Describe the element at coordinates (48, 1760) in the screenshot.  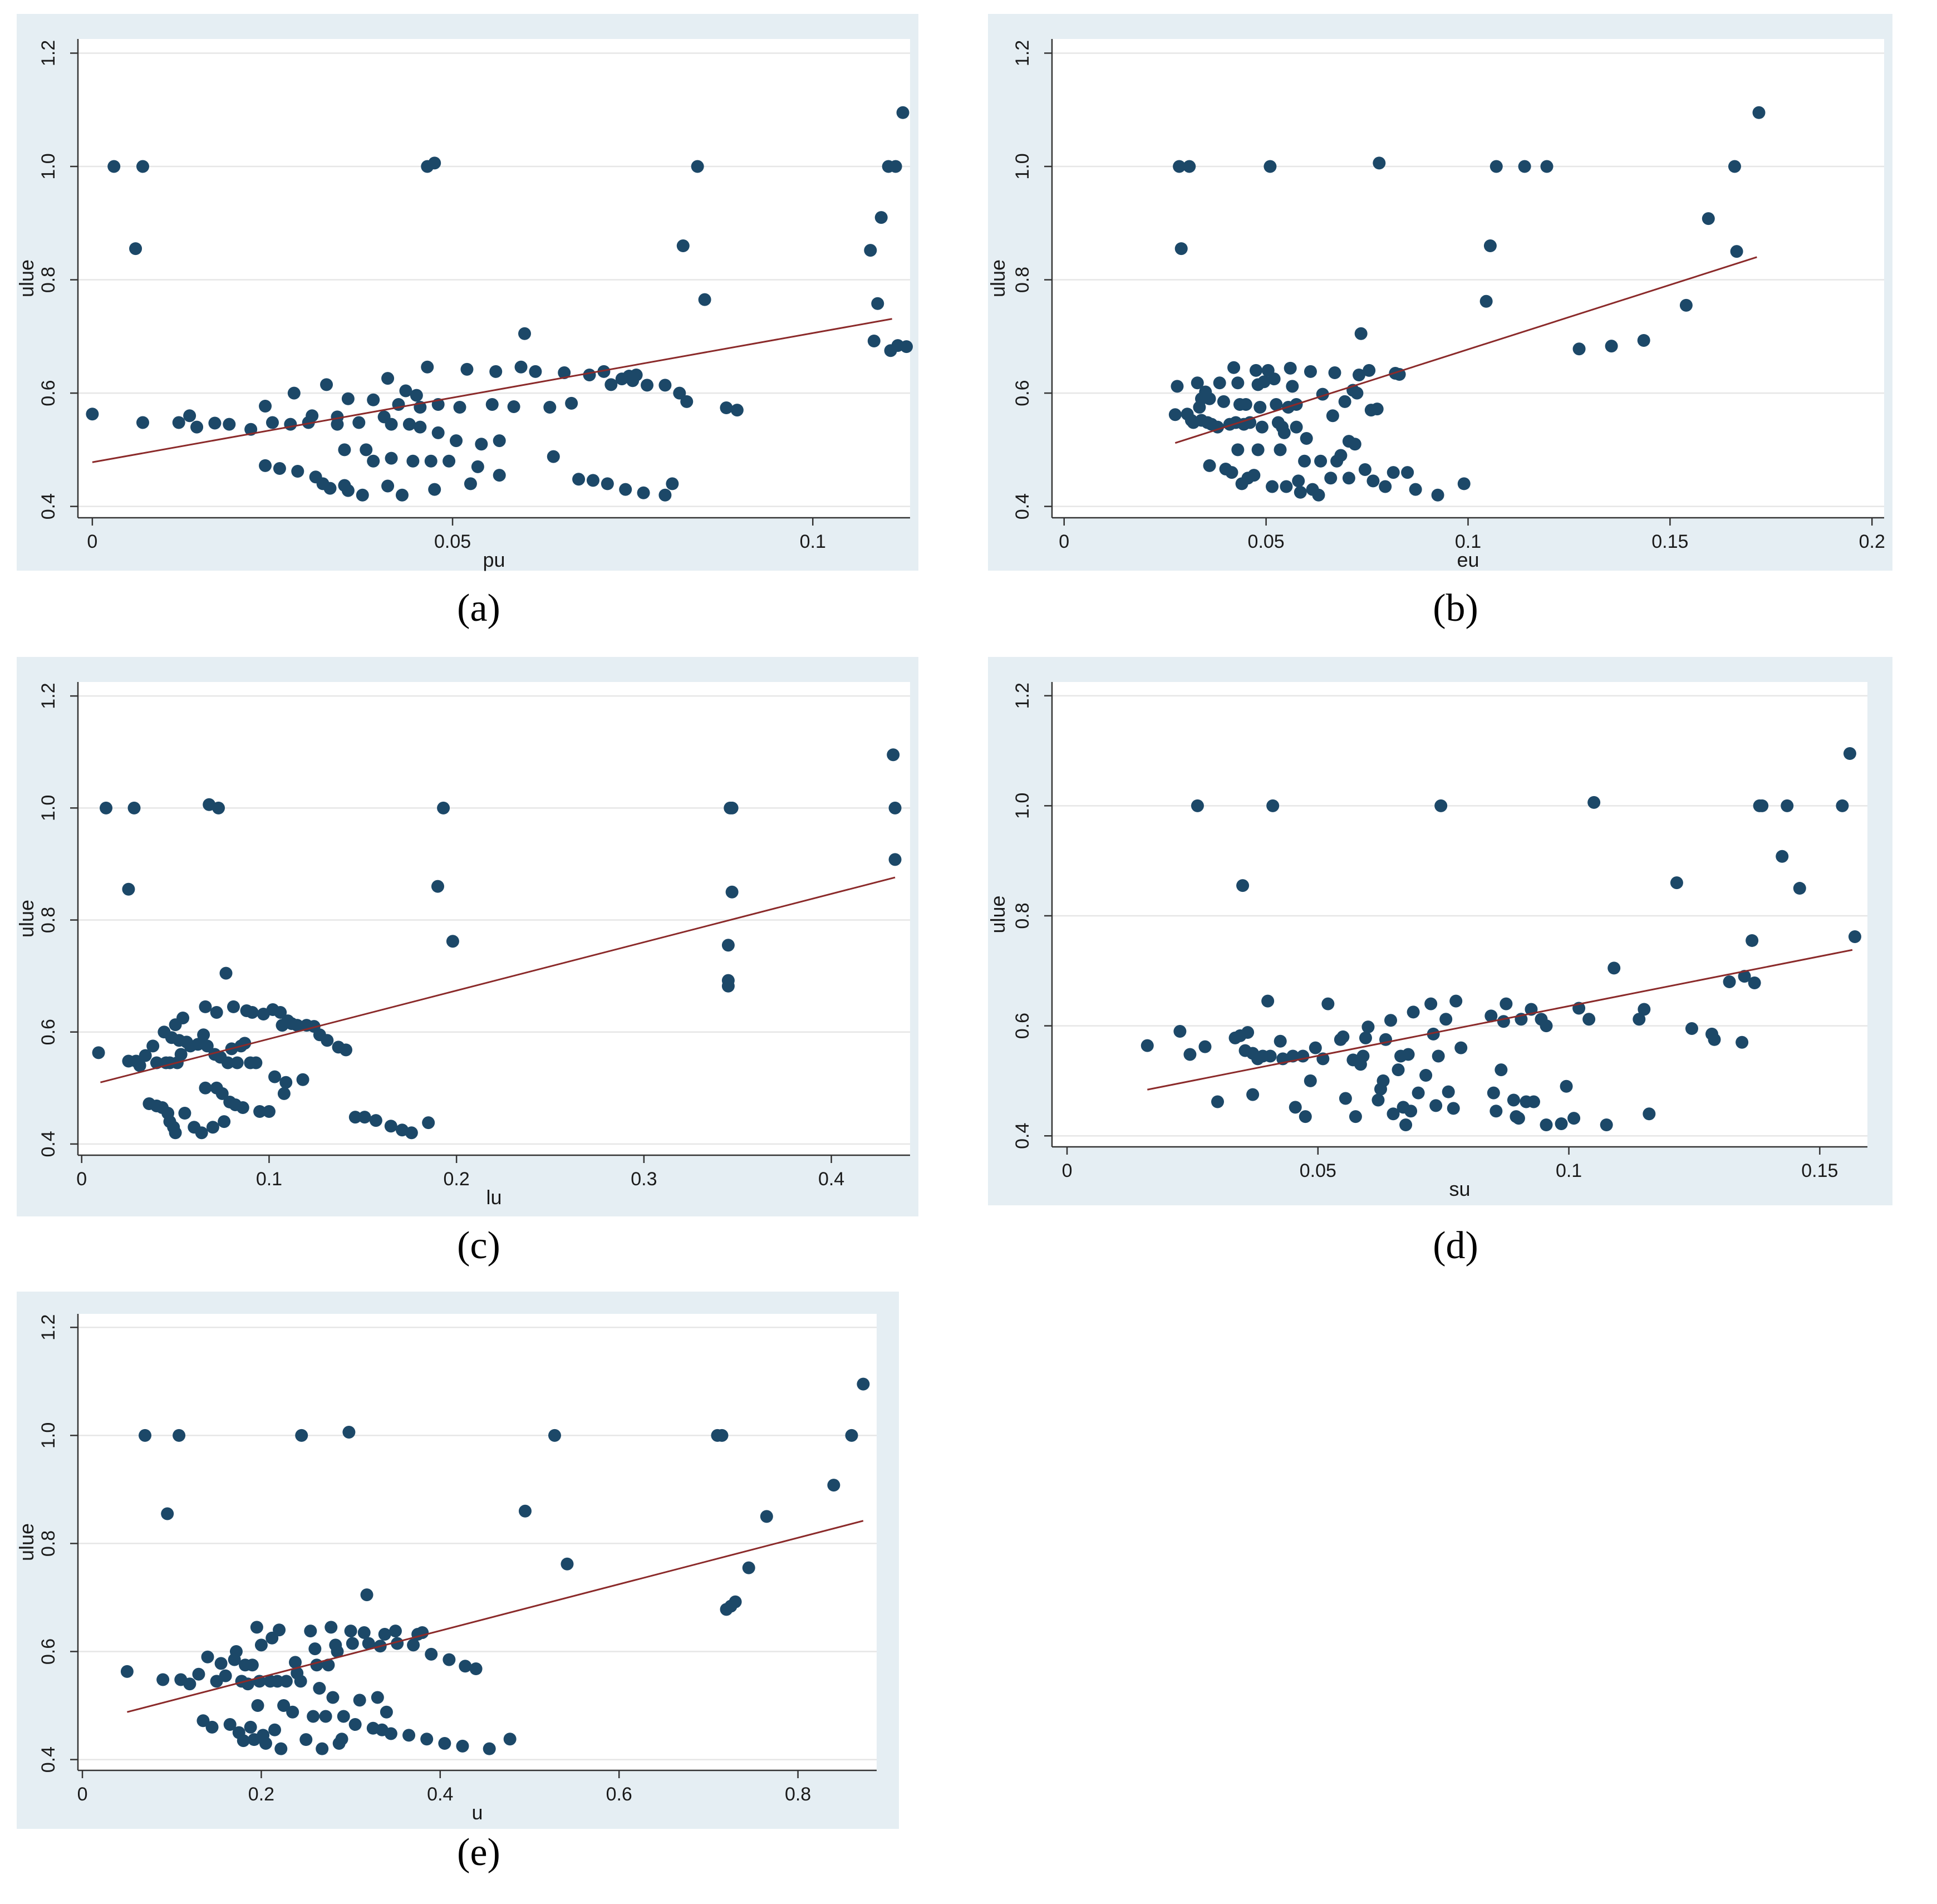
I see `y-tick-label: 0.4` at that location.